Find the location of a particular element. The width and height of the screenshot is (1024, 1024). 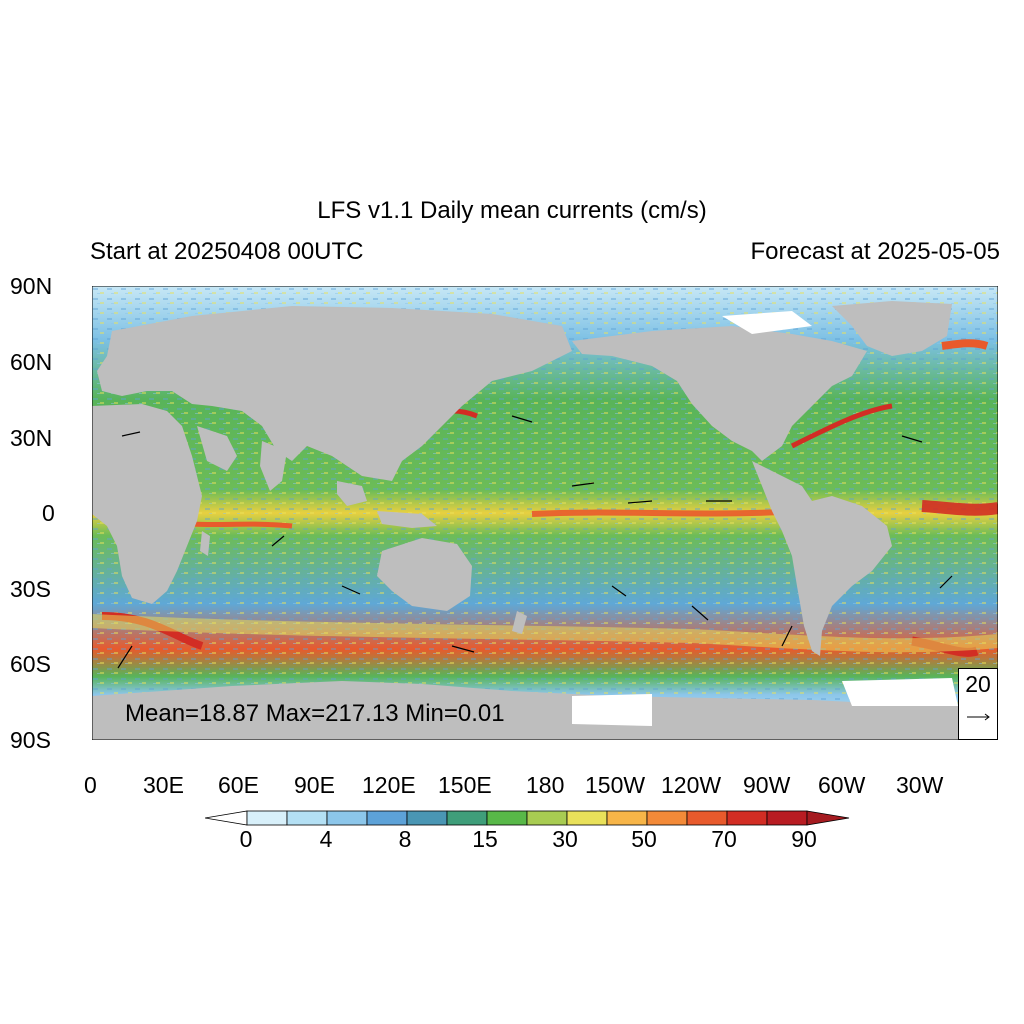

statistics-label: Mean=18.87 Max=217.13 Min=0.01 is located at coordinates (315, 714).